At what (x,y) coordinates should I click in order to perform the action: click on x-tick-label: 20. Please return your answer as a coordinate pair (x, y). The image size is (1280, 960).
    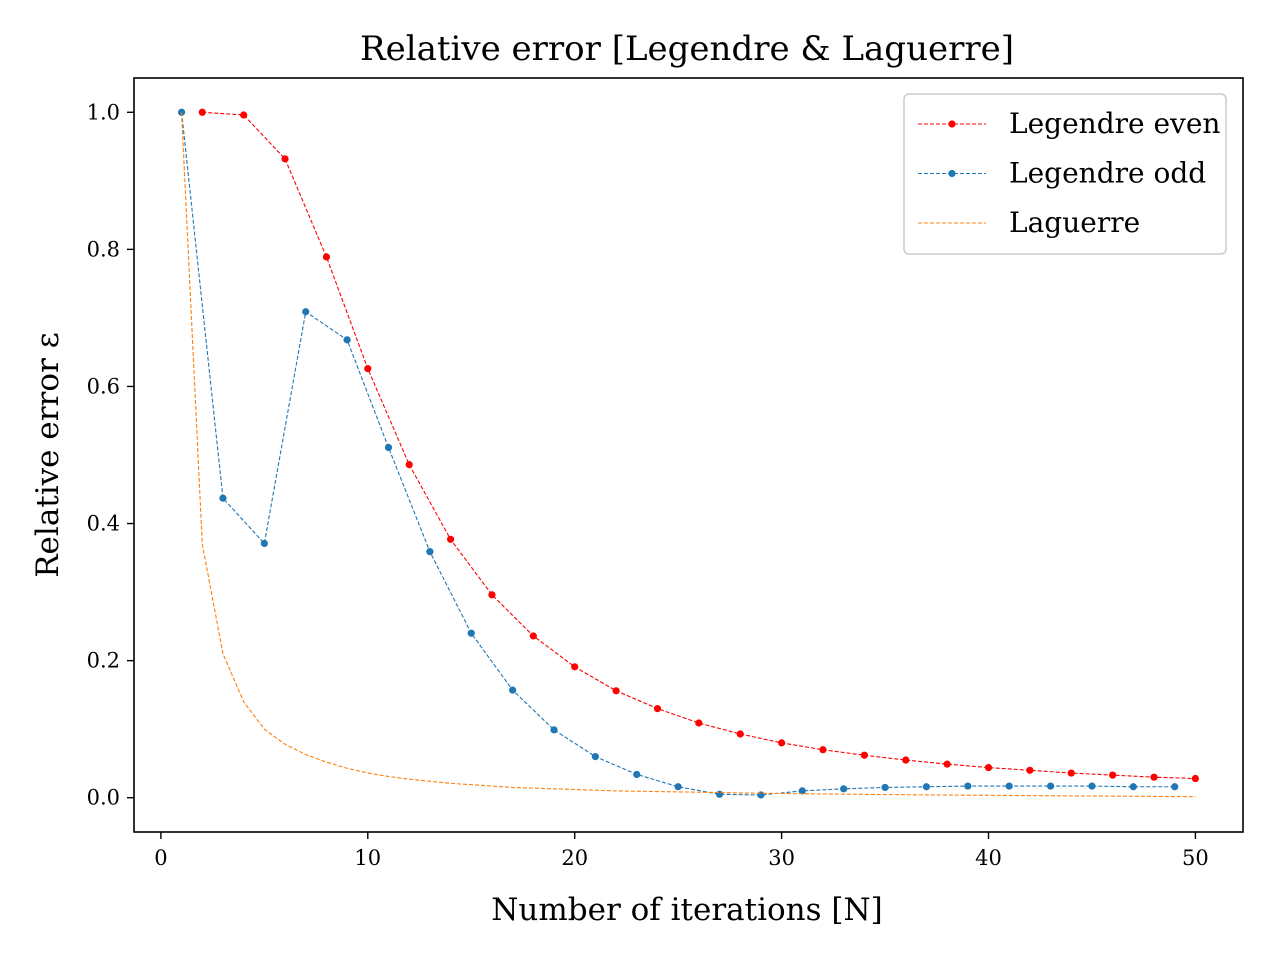
    Looking at the image, I should click on (574, 858).